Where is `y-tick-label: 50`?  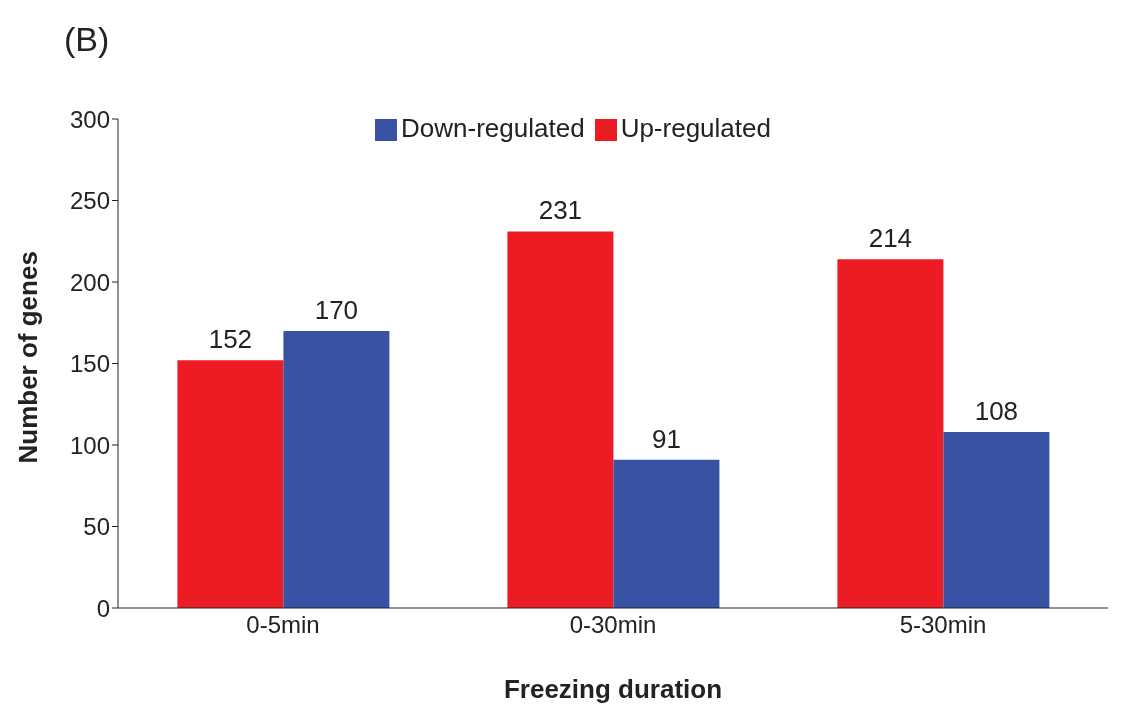 y-tick-label: 50 is located at coordinates (96, 527).